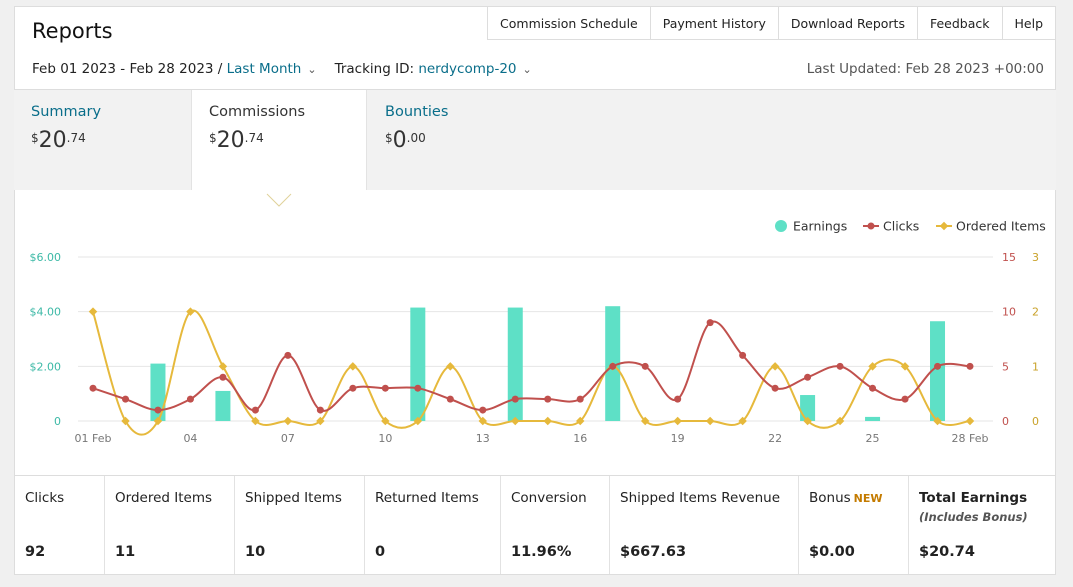  Describe the element at coordinates (873, 438) in the screenshot. I see `x-tick-label: 25` at that location.